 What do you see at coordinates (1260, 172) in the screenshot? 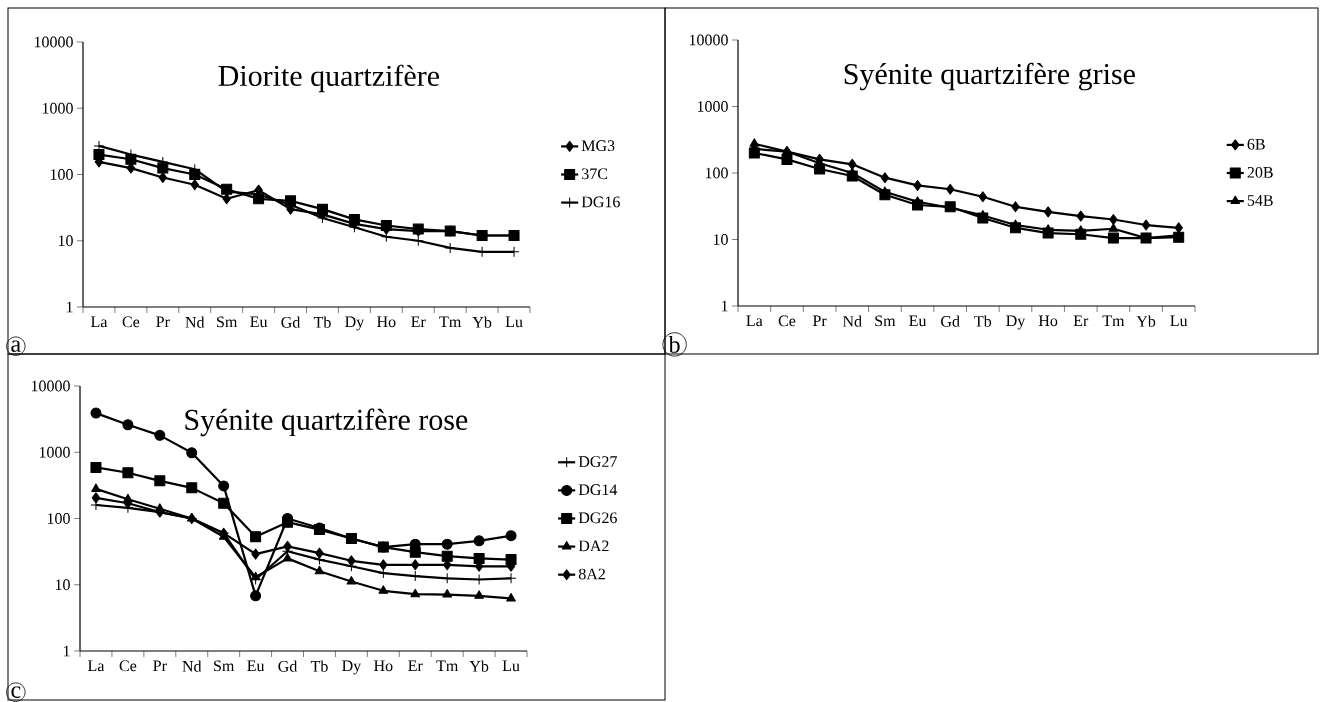
I see `legend-label: 20B` at bounding box center [1260, 172].